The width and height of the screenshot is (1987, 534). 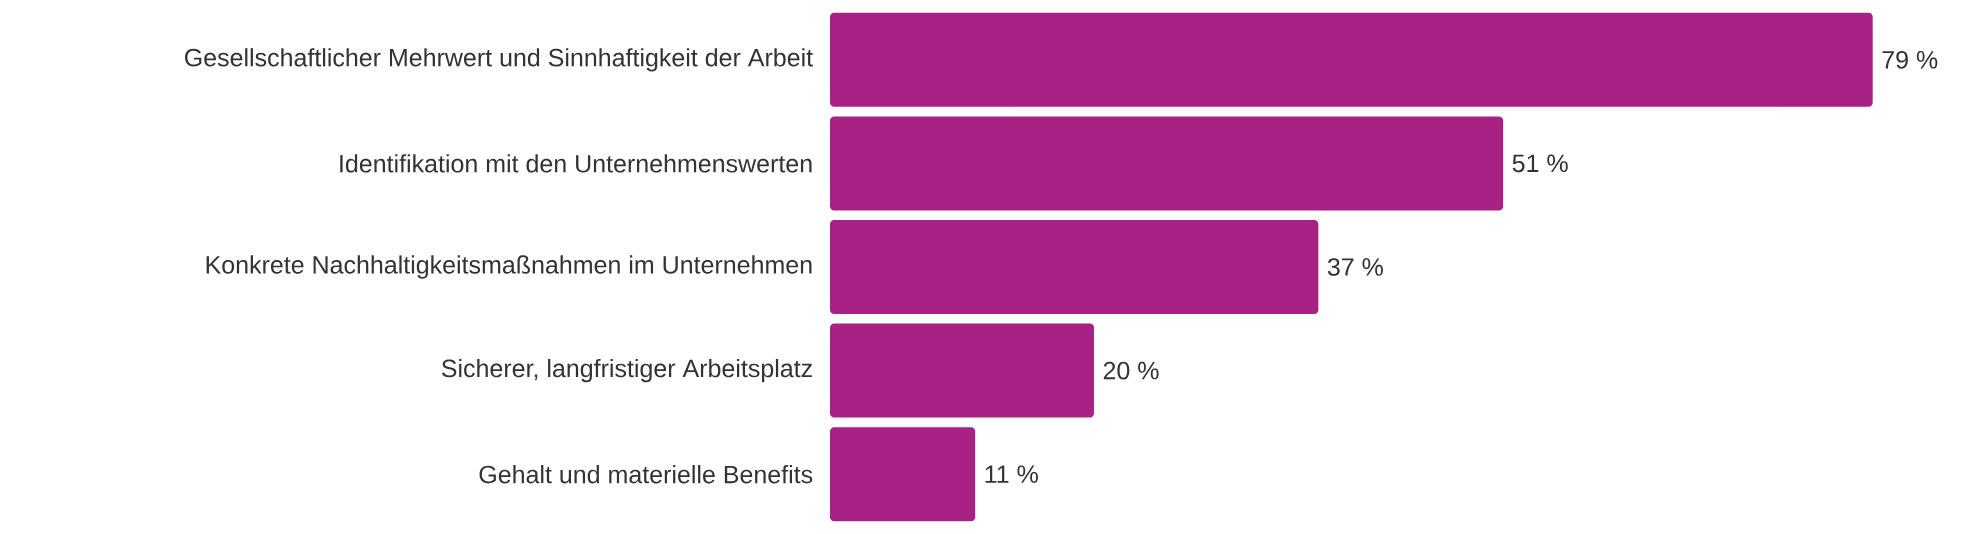 I want to click on y-tick-label: Konkrete Nachhaltigkeitsmaßnahmen im Unternehmen, so click(x=509, y=267).